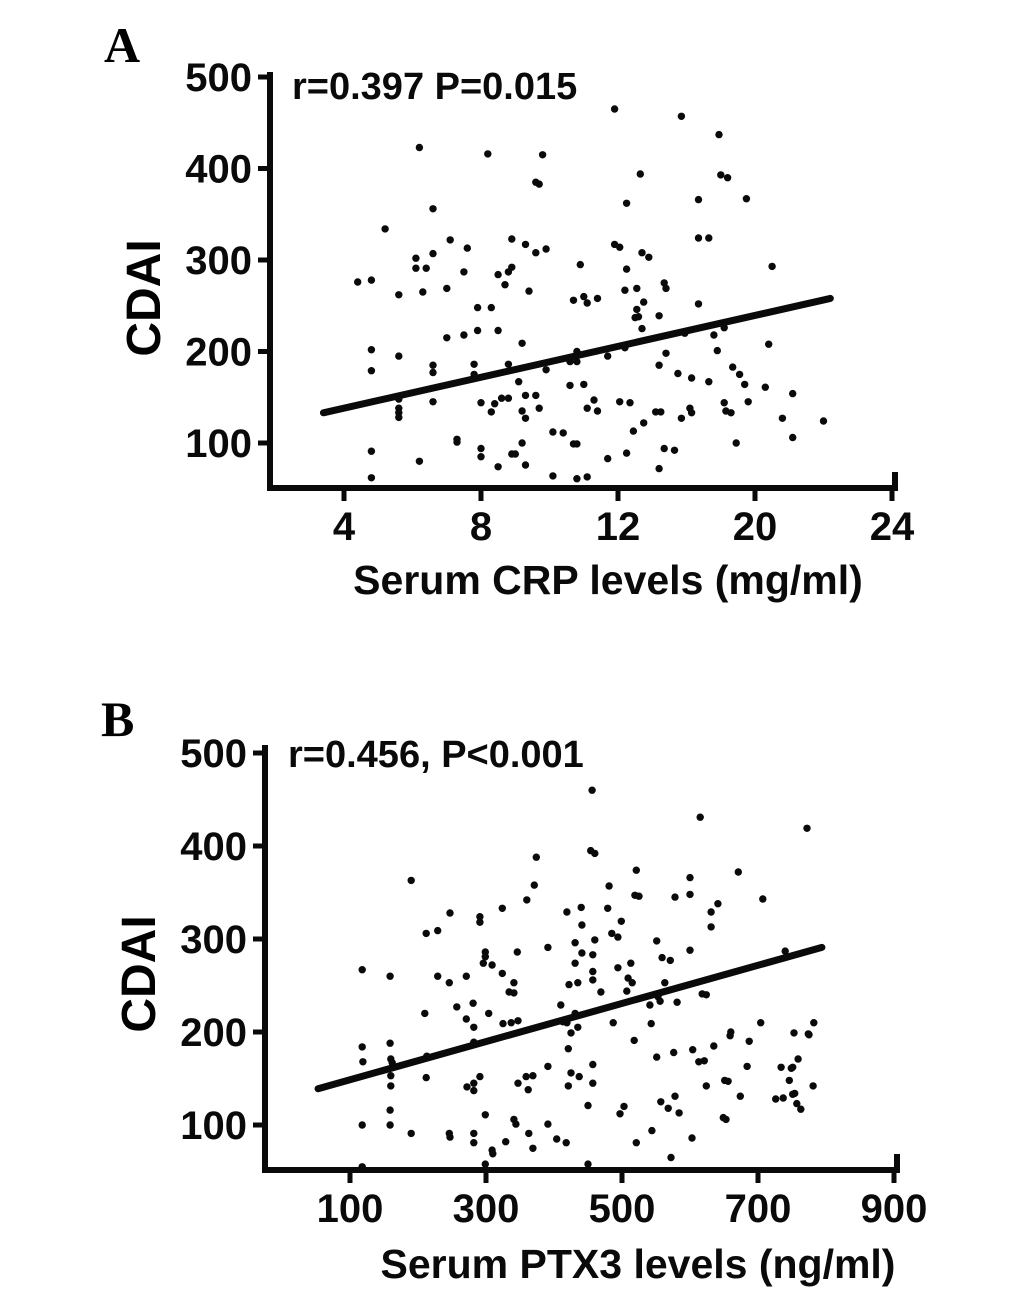 This screenshot has height=1304, width=1033. I want to click on x-tick-label: 300, so click(486, 1209).